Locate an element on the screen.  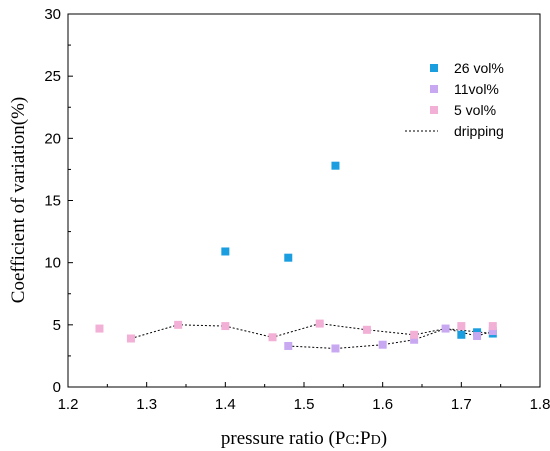
legend-label: dripping is located at coordinates (479, 131).